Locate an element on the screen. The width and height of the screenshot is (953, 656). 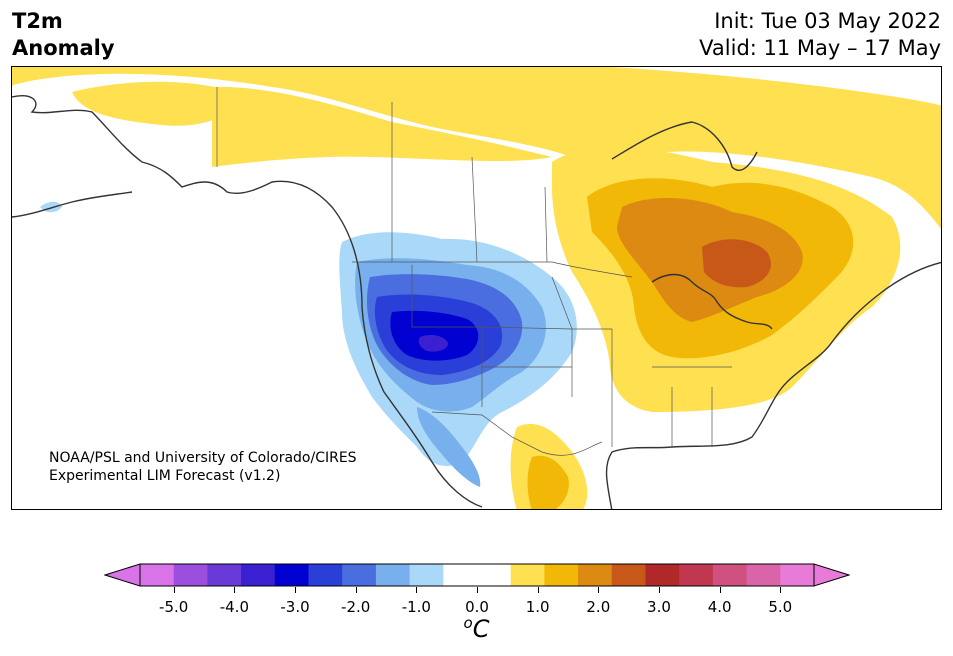
colorbar-tick-label: 0.0 is located at coordinates (477, 607).